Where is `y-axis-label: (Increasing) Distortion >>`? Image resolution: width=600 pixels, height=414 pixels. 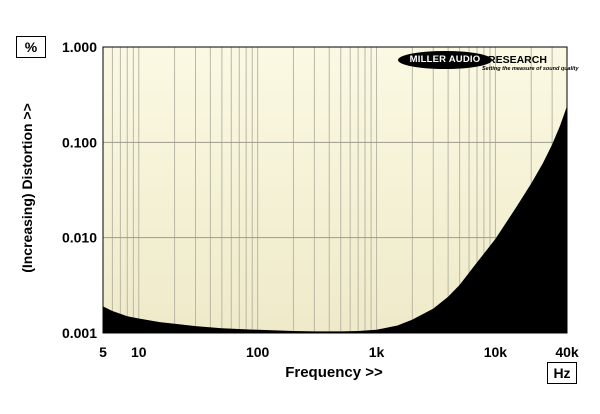 y-axis-label: (Increasing) Distortion >> is located at coordinates (27, 188).